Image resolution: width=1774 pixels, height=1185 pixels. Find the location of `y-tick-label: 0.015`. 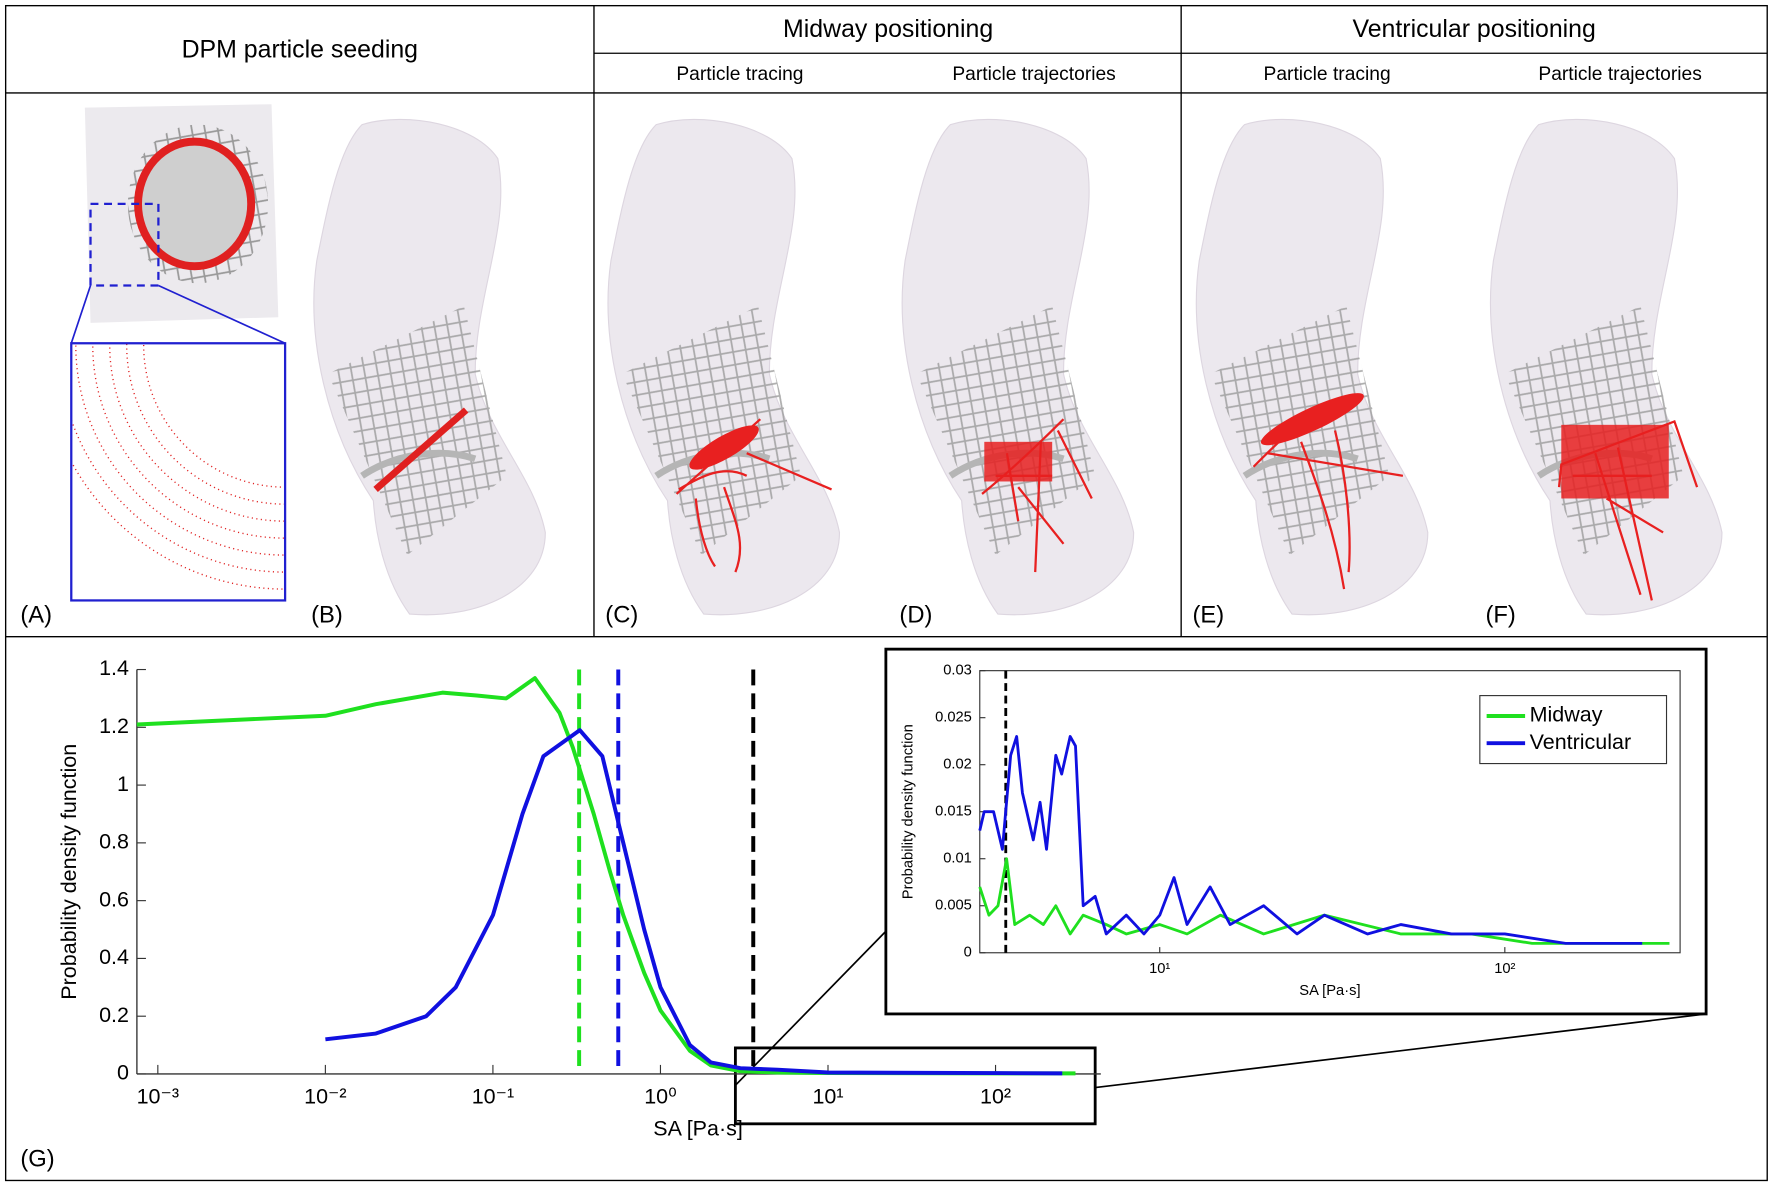

y-tick-label: 0.015 is located at coordinates (953, 812).